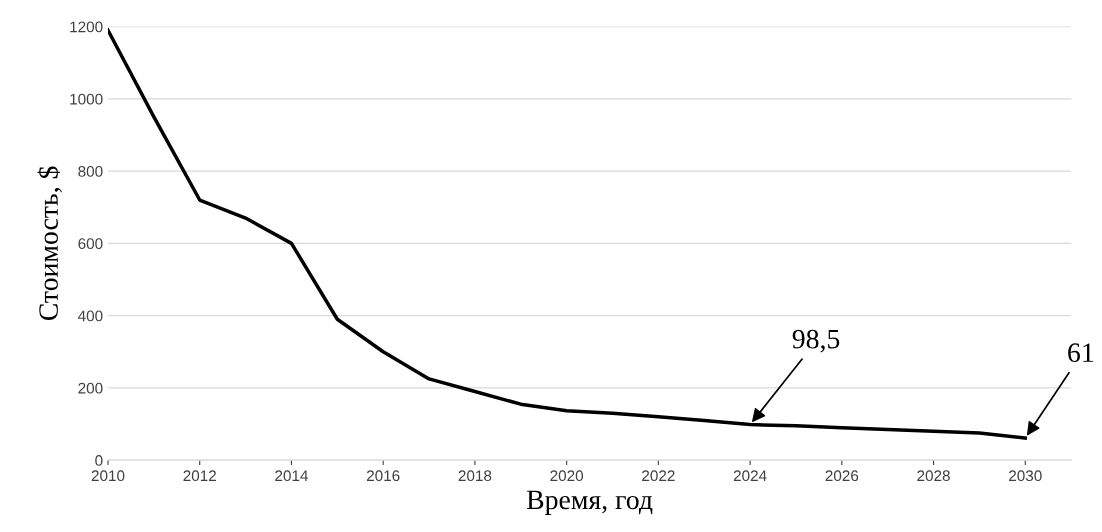  I want to click on annotation: 98,5, so click(816, 341).